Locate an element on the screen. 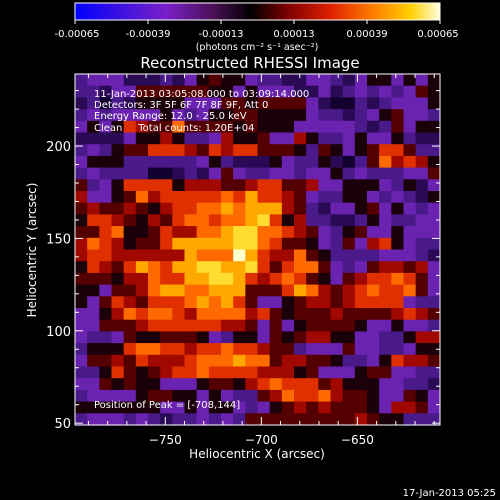 This screenshot has width=500, height=500. chart-title: Reconstructed RHESSI Image is located at coordinates (249, 63).